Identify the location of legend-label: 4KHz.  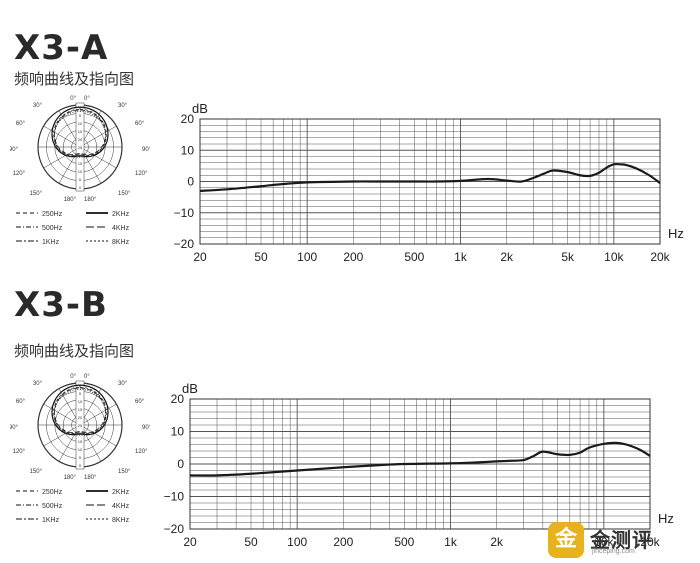
(121, 228).